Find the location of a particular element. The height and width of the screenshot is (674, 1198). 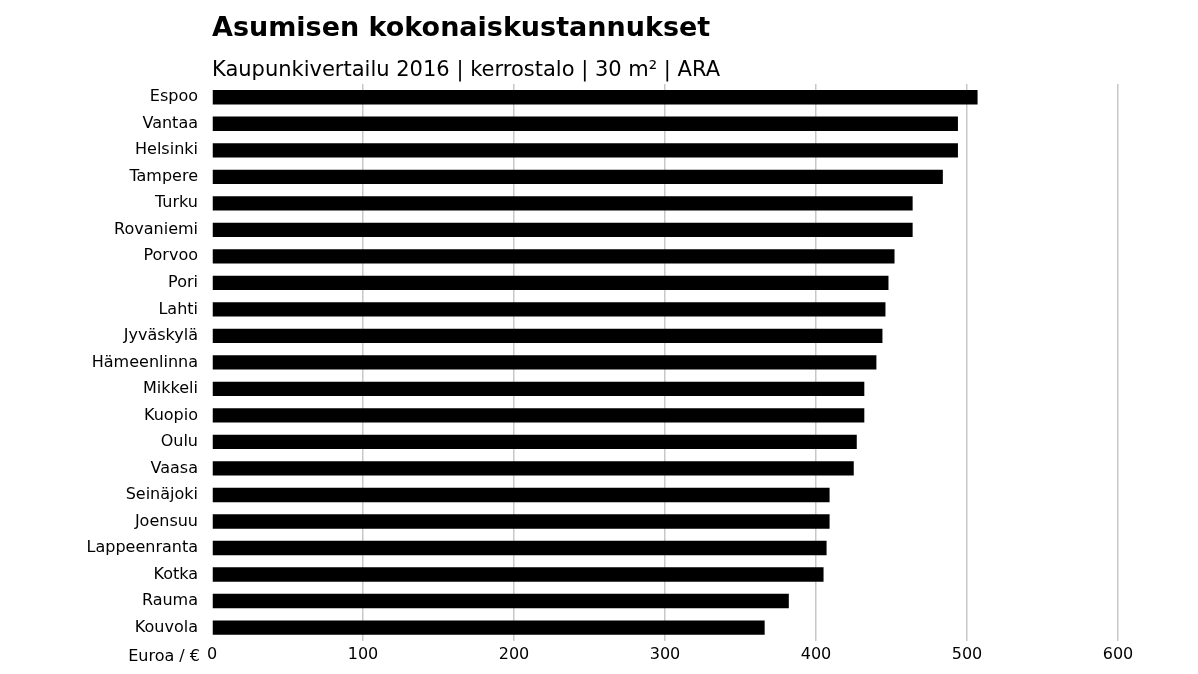

y-tick-label: Lappeenranta is located at coordinates (142, 547).